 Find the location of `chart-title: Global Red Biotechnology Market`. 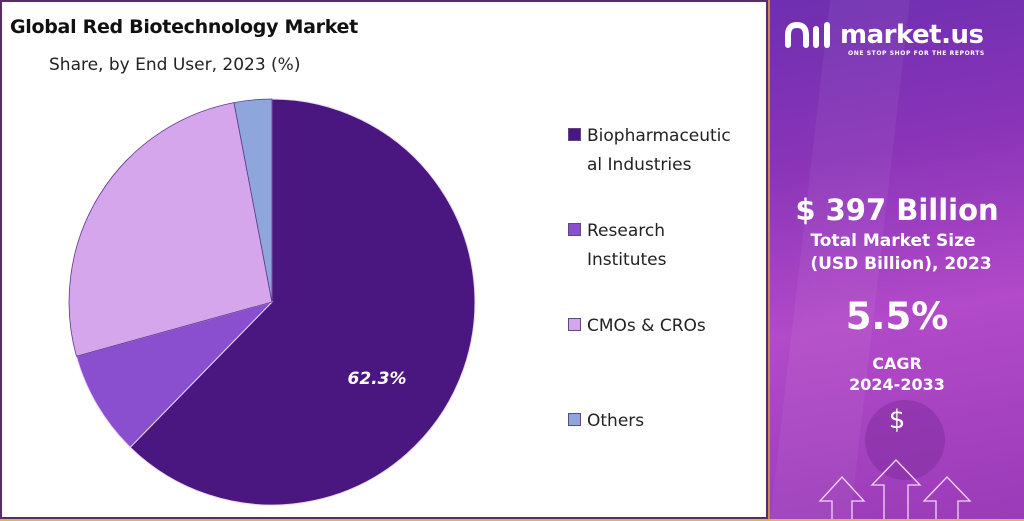

chart-title: Global Red Biotechnology Market is located at coordinates (184, 27).